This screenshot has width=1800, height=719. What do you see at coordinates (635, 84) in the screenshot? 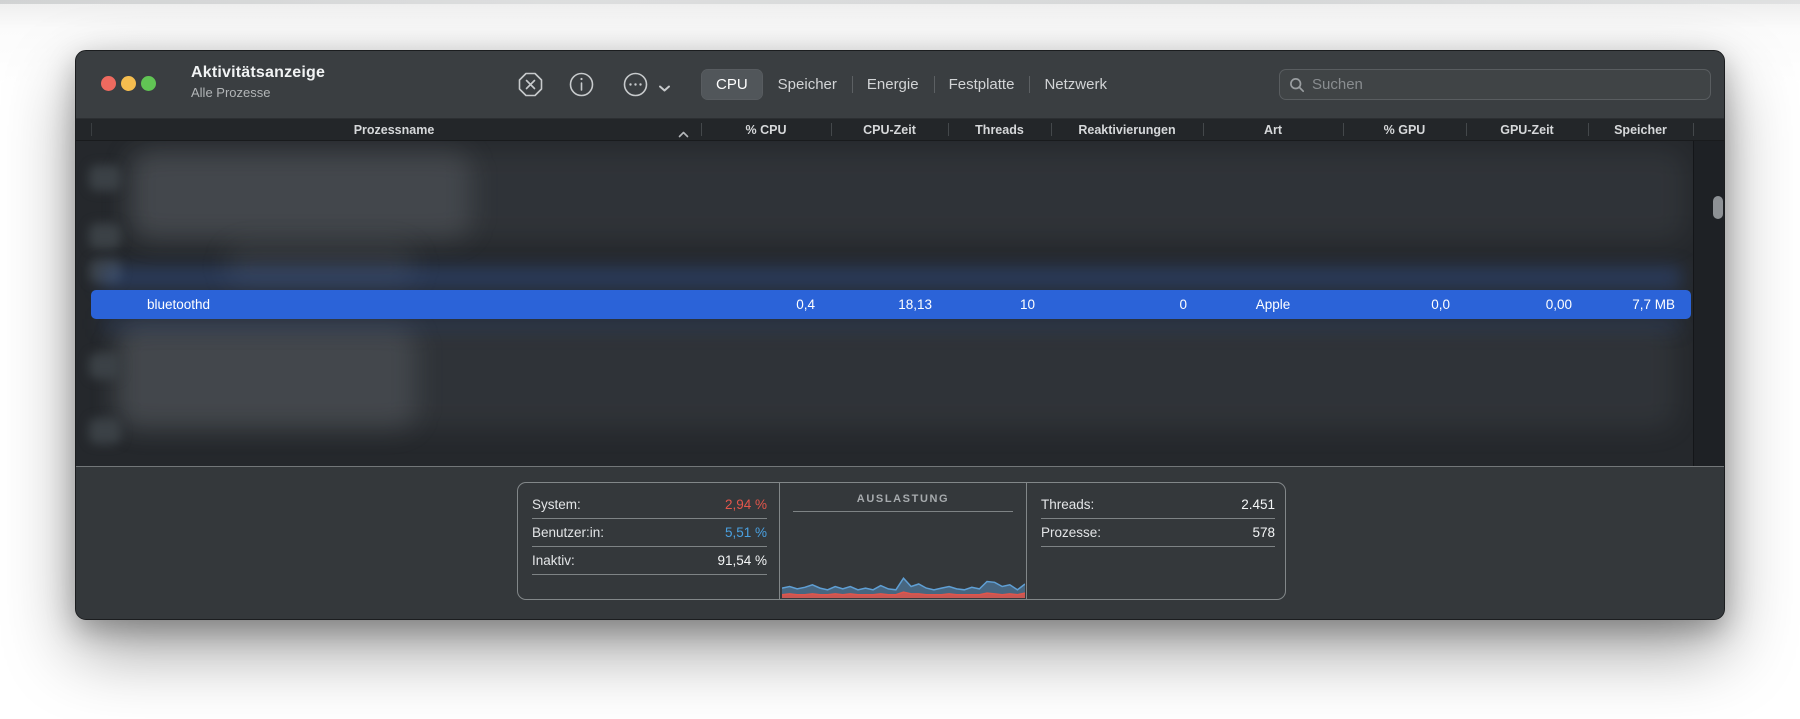
I see `ellipsis-circle-icon` at bounding box center [635, 84].